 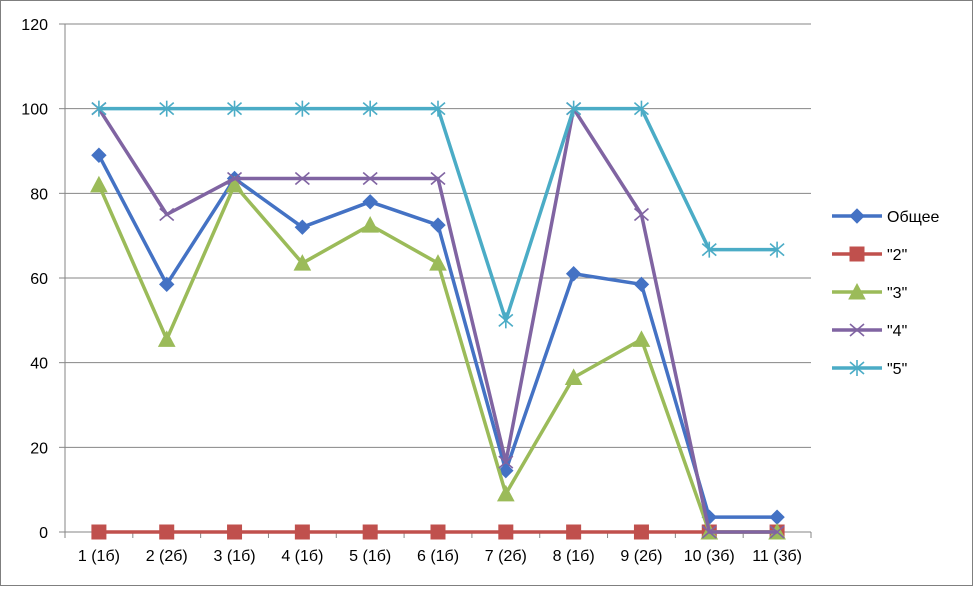 I want to click on x-tick-label: 11 (3б), so click(x=777, y=556).